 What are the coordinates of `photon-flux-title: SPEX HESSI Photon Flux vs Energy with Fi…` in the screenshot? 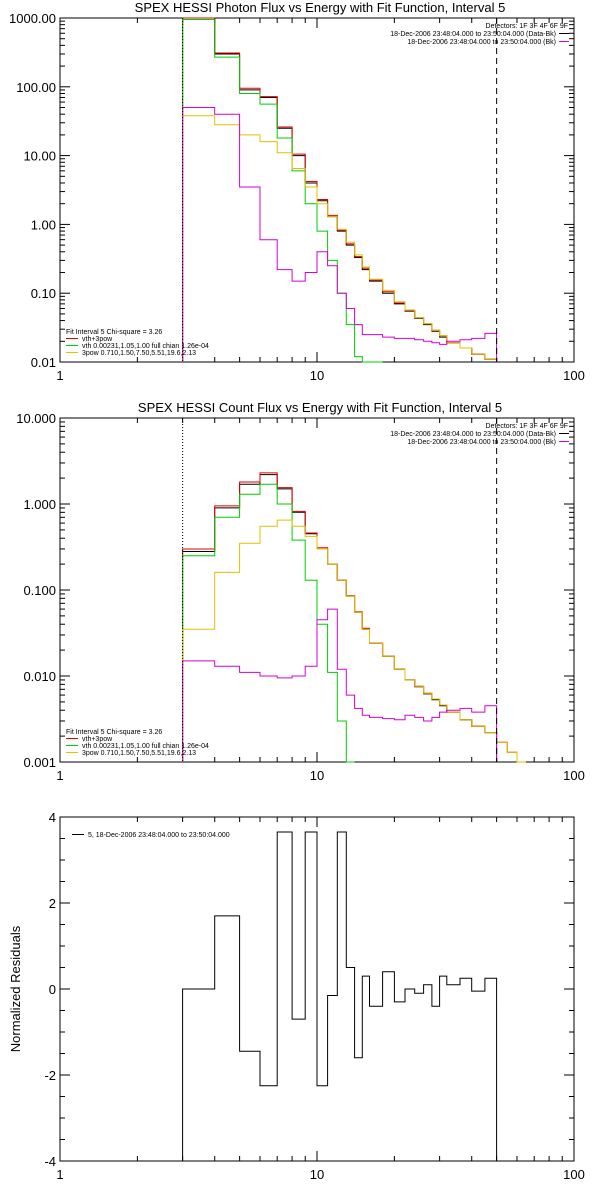 It's located at (320, 7).